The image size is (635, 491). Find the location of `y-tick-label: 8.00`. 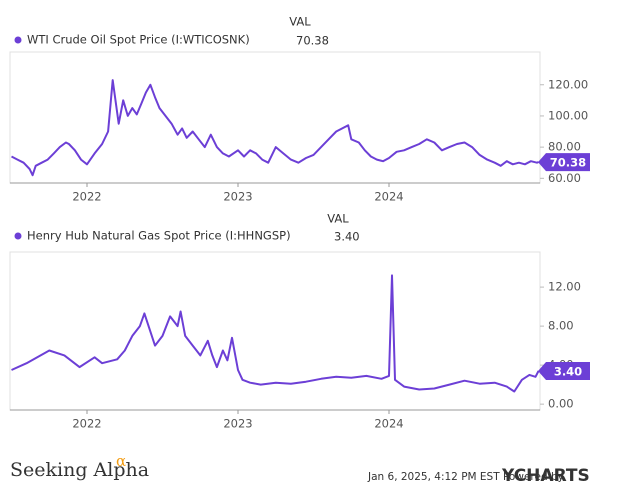

y-tick-label: 8.00 is located at coordinates (561, 326).